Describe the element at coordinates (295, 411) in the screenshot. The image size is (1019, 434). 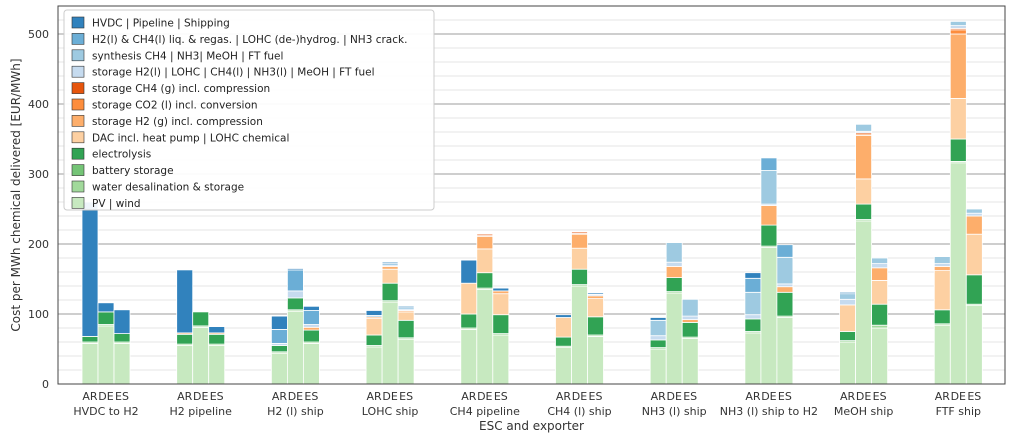
I see `group-tick-label: H2 (l) ship` at that location.